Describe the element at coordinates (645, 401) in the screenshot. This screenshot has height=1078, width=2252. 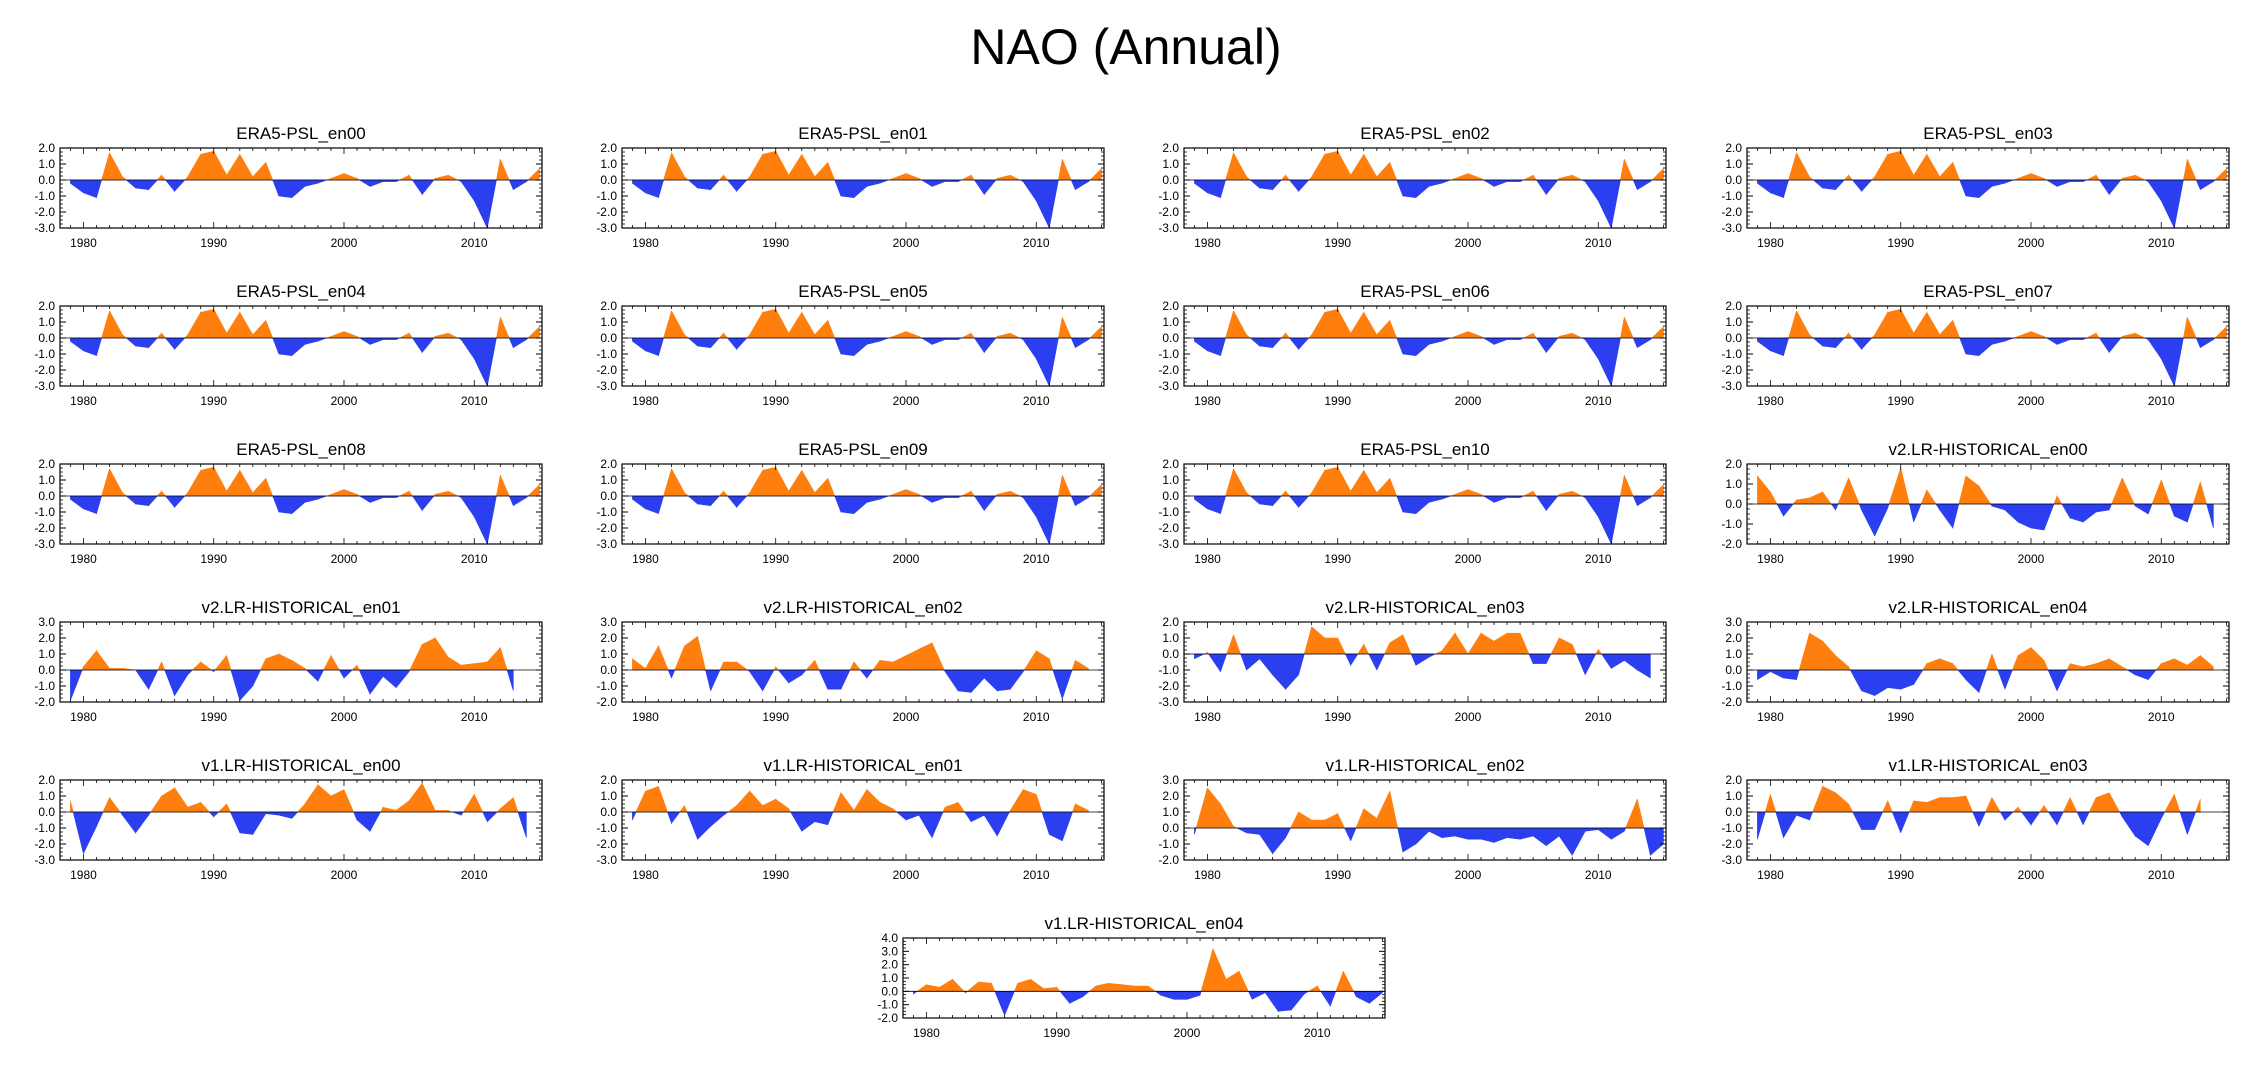
I see `x-tick-label: 1980` at that location.